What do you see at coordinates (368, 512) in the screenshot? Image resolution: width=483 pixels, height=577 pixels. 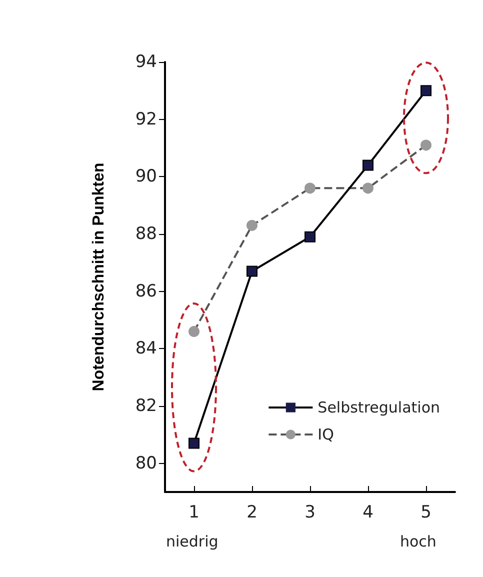 I see `x-tick-label: 4` at bounding box center [368, 512].